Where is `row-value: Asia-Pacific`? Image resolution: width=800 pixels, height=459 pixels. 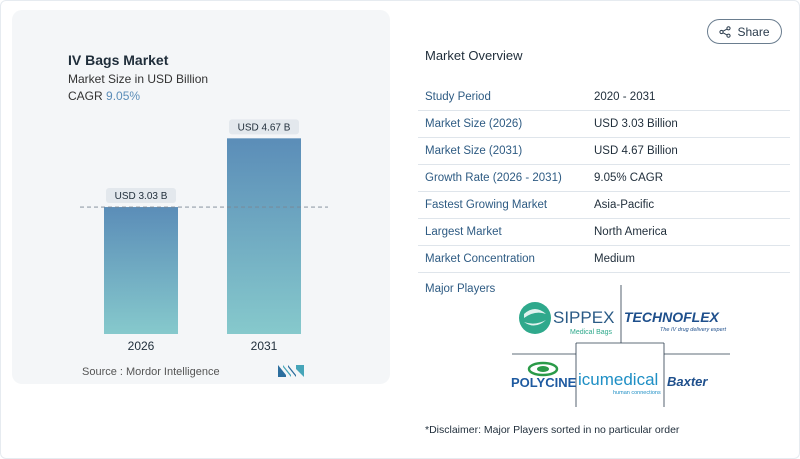 row-value: Asia-Pacific is located at coordinates (624, 205).